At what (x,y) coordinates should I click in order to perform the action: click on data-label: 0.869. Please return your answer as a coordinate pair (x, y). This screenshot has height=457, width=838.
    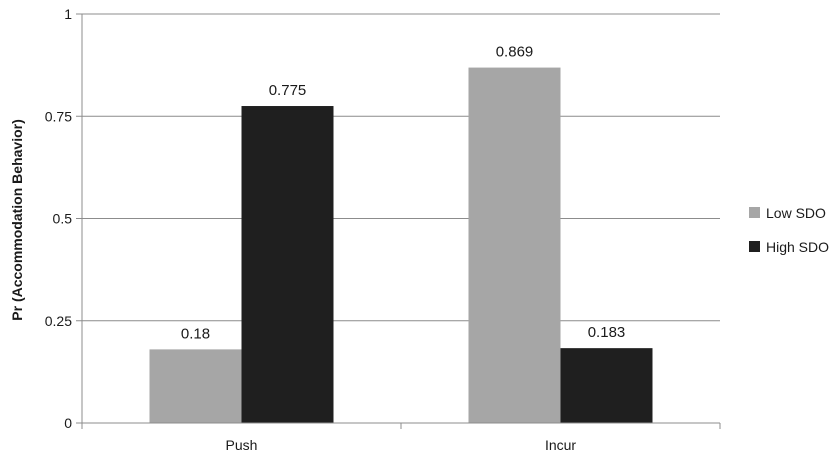
    Looking at the image, I should click on (515, 52).